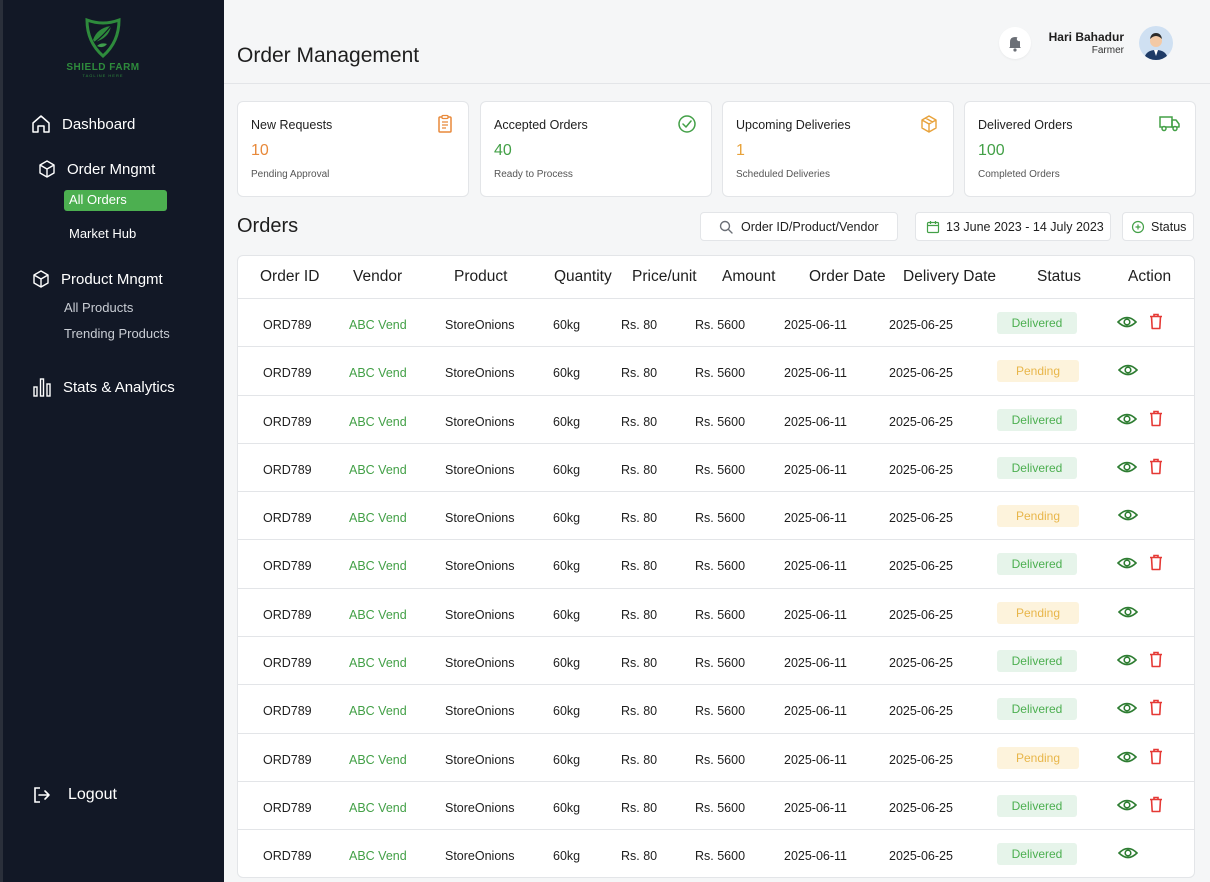 This screenshot has height=882, width=1210. I want to click on logout-icon, so click(42, 795).